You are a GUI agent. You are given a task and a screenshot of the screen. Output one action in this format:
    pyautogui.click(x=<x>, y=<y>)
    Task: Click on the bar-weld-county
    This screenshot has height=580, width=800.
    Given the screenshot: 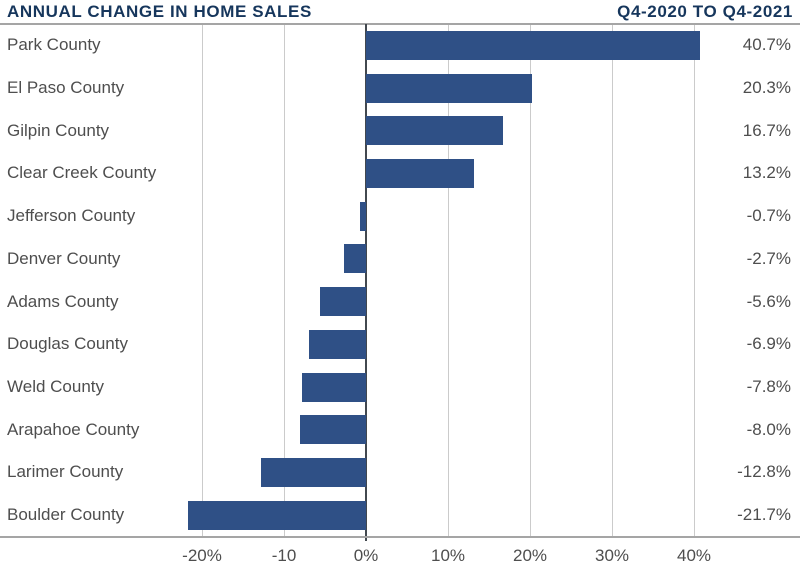 What is the action you would take?
    pyautogui.click(x=334, y=387)
    